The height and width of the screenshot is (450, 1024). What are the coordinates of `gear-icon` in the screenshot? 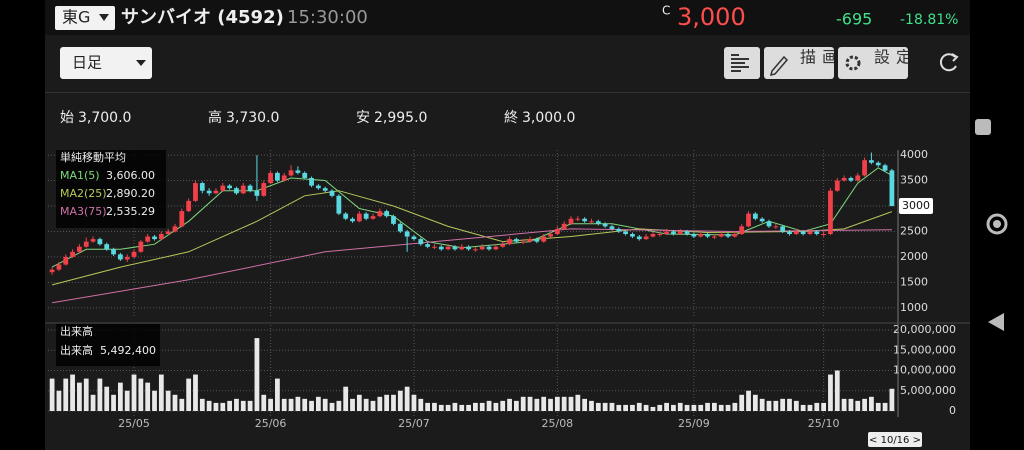 It's located at (853, 63).